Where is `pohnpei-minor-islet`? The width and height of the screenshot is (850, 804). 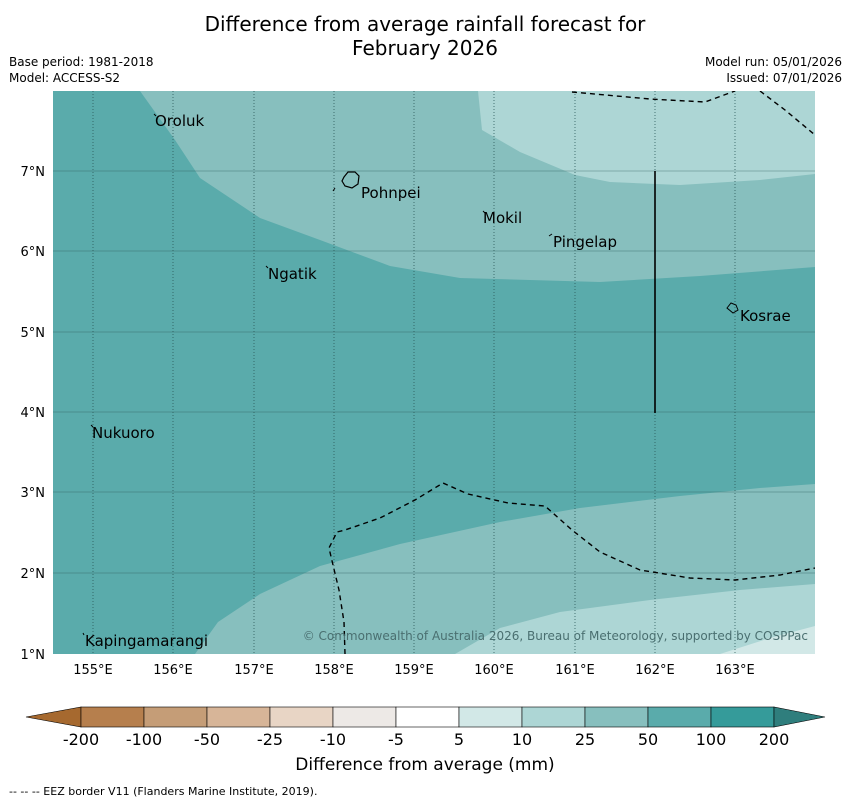 pohnpei-minor-islet is located at coordinates (334, 189).